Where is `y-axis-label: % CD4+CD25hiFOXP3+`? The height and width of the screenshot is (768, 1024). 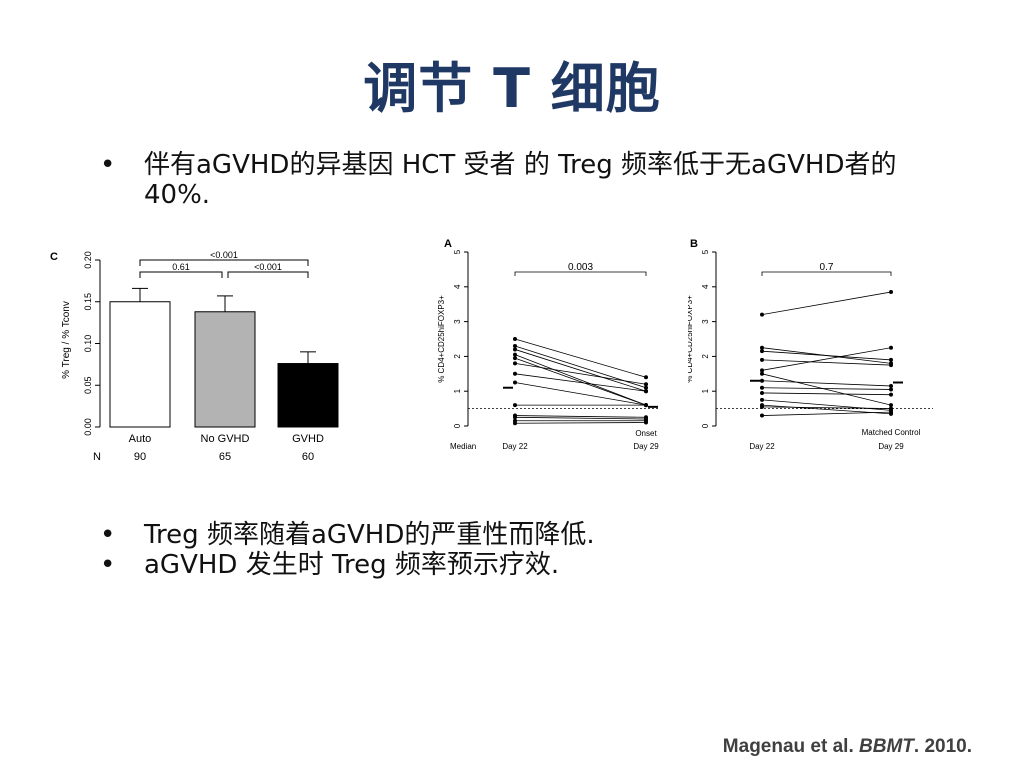
y-axis-label: % CD4+CD25hiFOXP3+ is located at coordinates (691, 339).